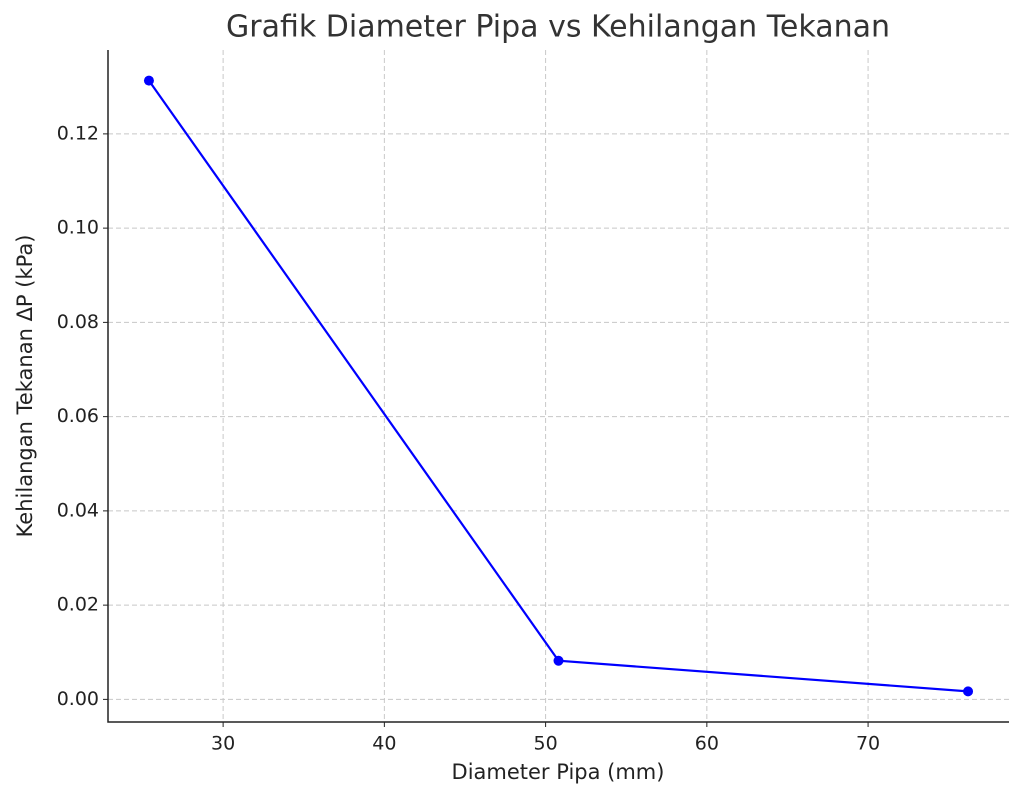 This screenshot has width=1024, height=801. What do you see at coordinates (78, 228) in the screenshot?
I see `y-tick-label: 0.10` at bounding box center [78, 228].